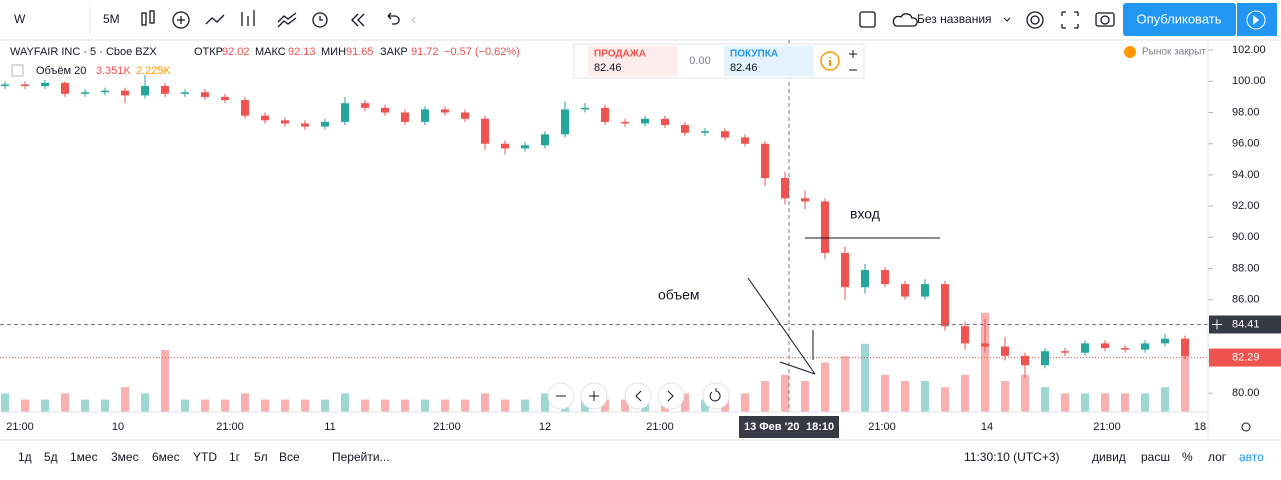 This screenshot has height=480, width=1281. What do you see at coordinates (1187, 457) in the screenshot?
I see `scale-option: %` at bounding box center [1187, 457].